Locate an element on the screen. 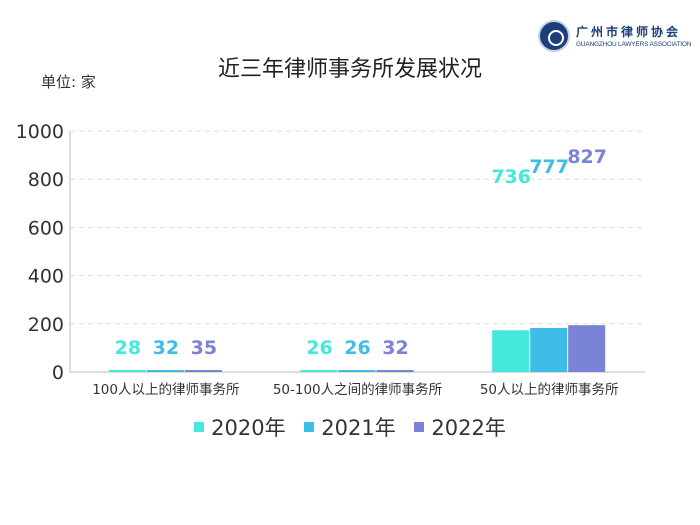  logo-name-cn: 广州市律师协会 is located at coordinates (629, 32).